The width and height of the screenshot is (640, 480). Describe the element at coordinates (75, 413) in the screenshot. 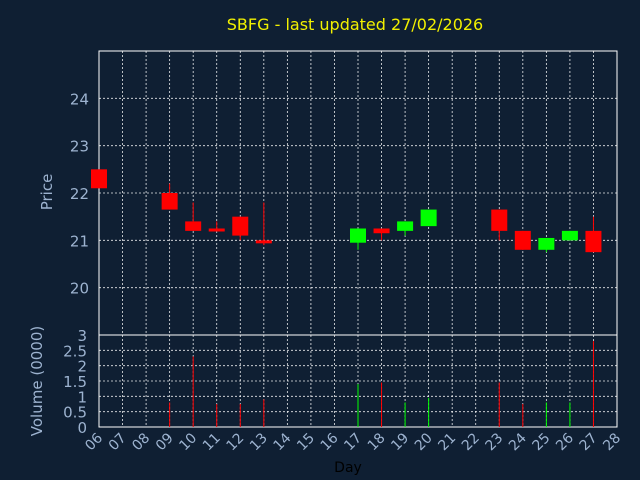

I see `volume-tick-label: 0.5` at that location.